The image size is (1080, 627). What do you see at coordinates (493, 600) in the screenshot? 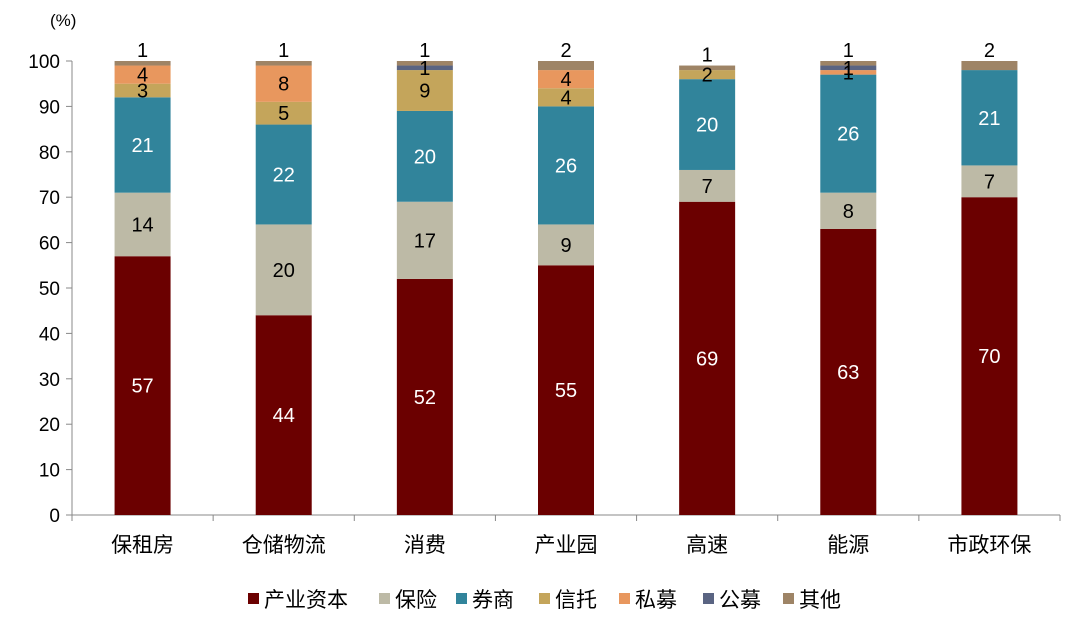
I see `legend-label: 券商` at bounding box center [493, 600].